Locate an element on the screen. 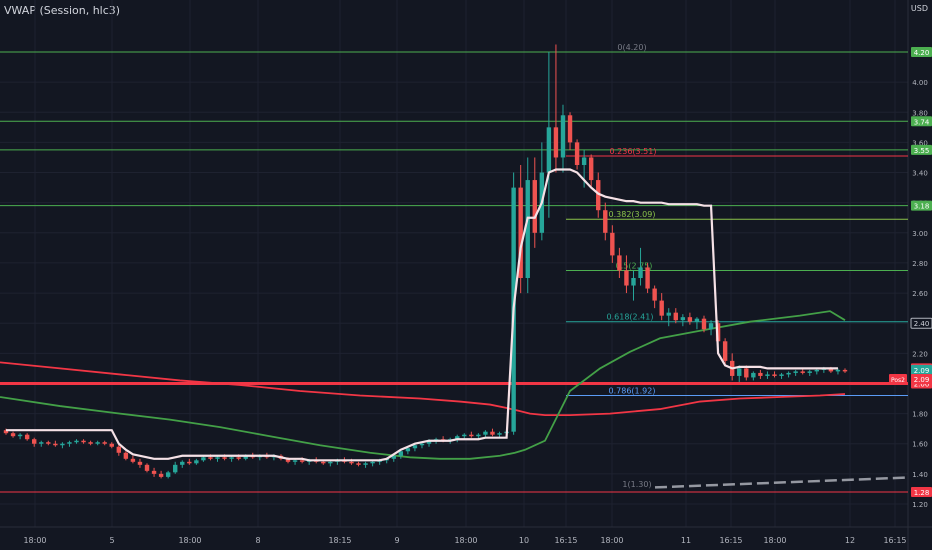 This screenshot has width=932, height=550. dashed-trend-line is located at coordinates (780, 482).